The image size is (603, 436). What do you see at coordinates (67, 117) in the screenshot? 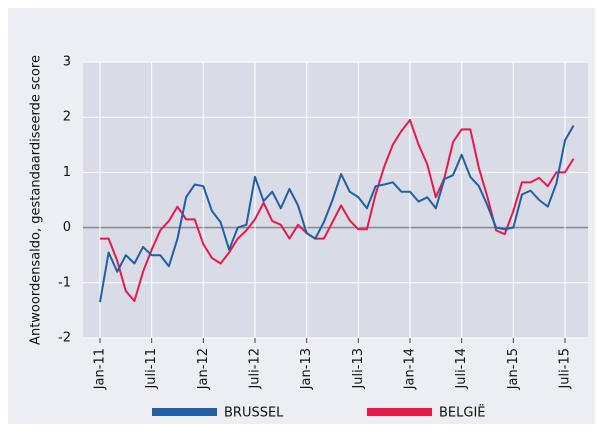
I see `y-tick-label: 2` at bounding box center [67, 117].